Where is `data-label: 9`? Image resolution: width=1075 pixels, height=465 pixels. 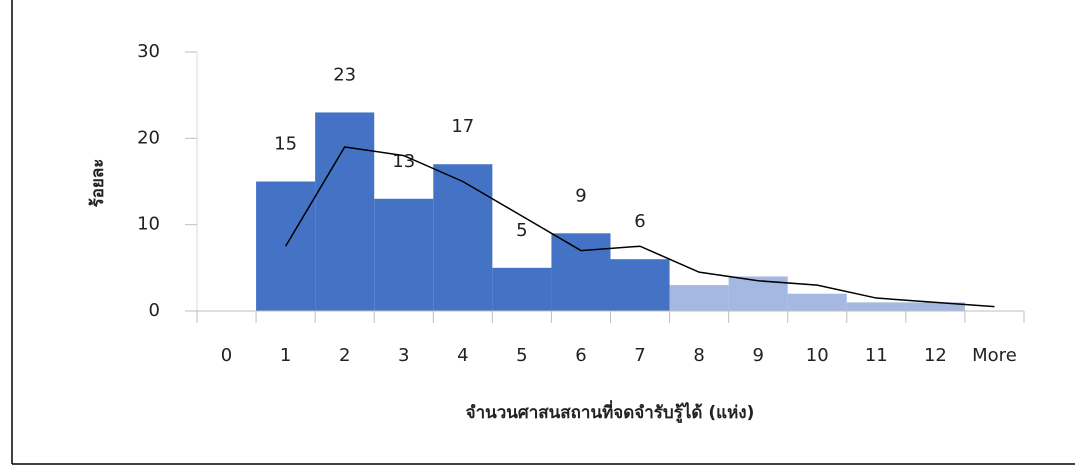
data-label: 9 is located at coordinates (580, 195).